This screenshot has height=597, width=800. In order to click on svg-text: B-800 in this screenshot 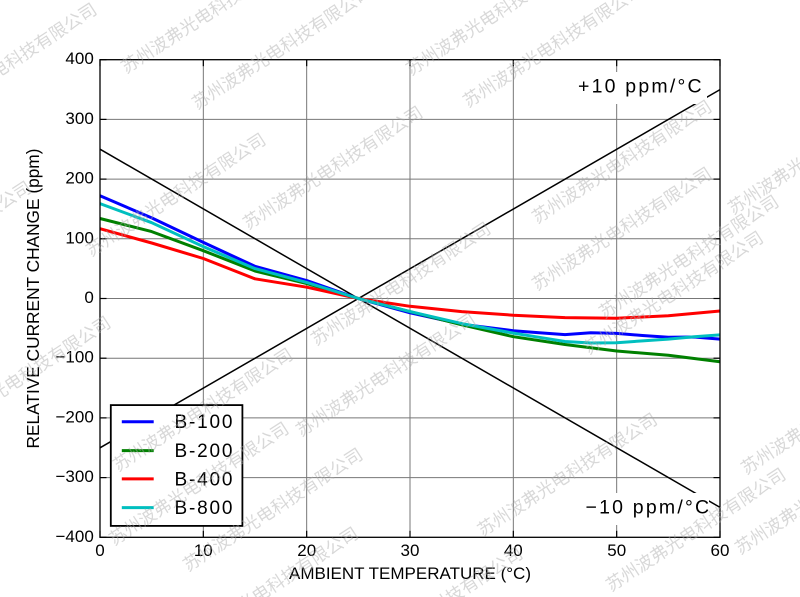, I will do `click(205, 508)`.